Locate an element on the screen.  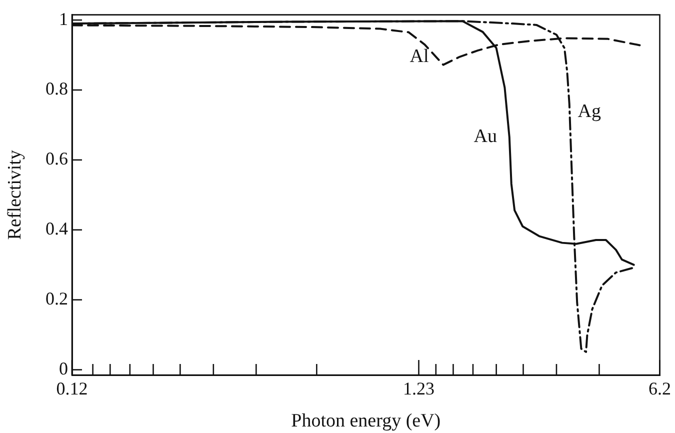
y-tick-label: 0.8 is located at coordinates (57, 88).